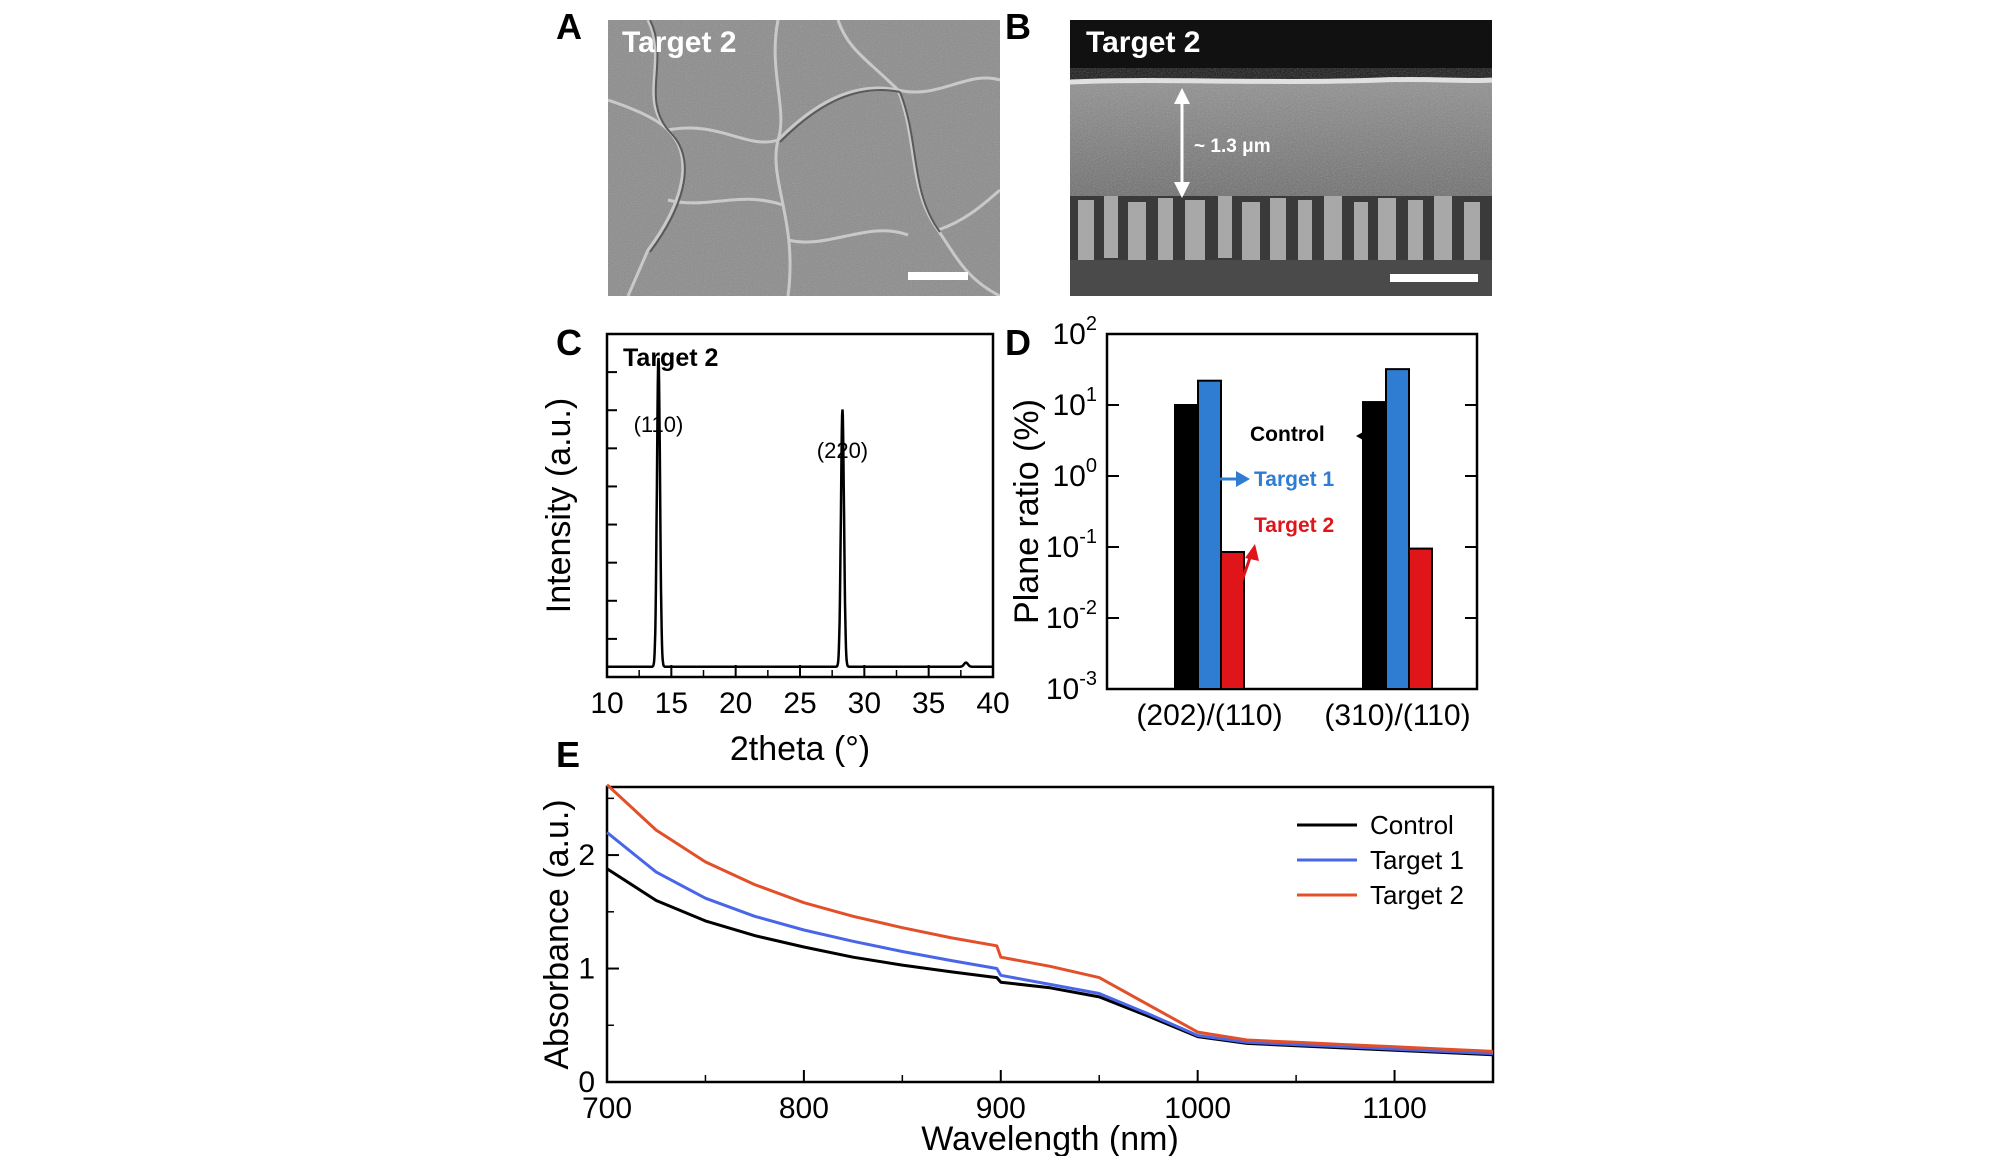  Describe the element at coordinates (735, 703) in the screenshot. I see `xrd-x-tick-label: 20` at that location.